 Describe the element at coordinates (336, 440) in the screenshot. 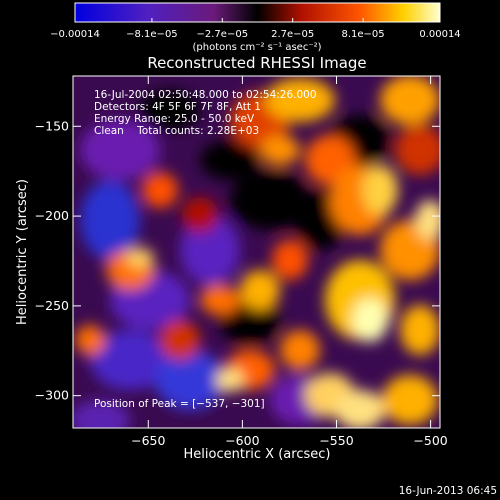

I see `x-tick-label: −550` at that location.